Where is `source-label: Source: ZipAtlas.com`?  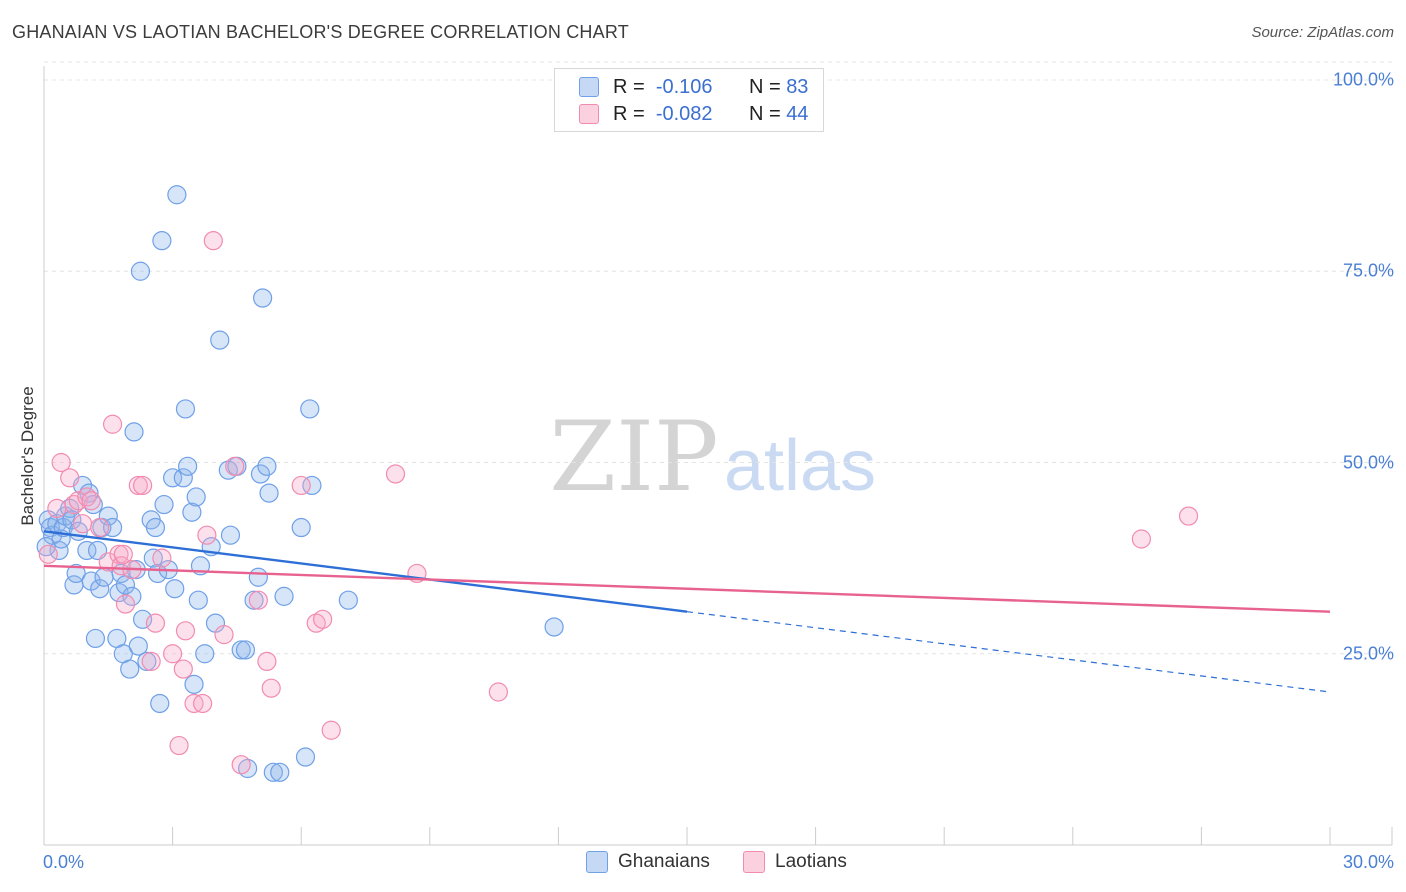 source-label: Source: ZipAtlas.com is located at coordinates (1322, 32).